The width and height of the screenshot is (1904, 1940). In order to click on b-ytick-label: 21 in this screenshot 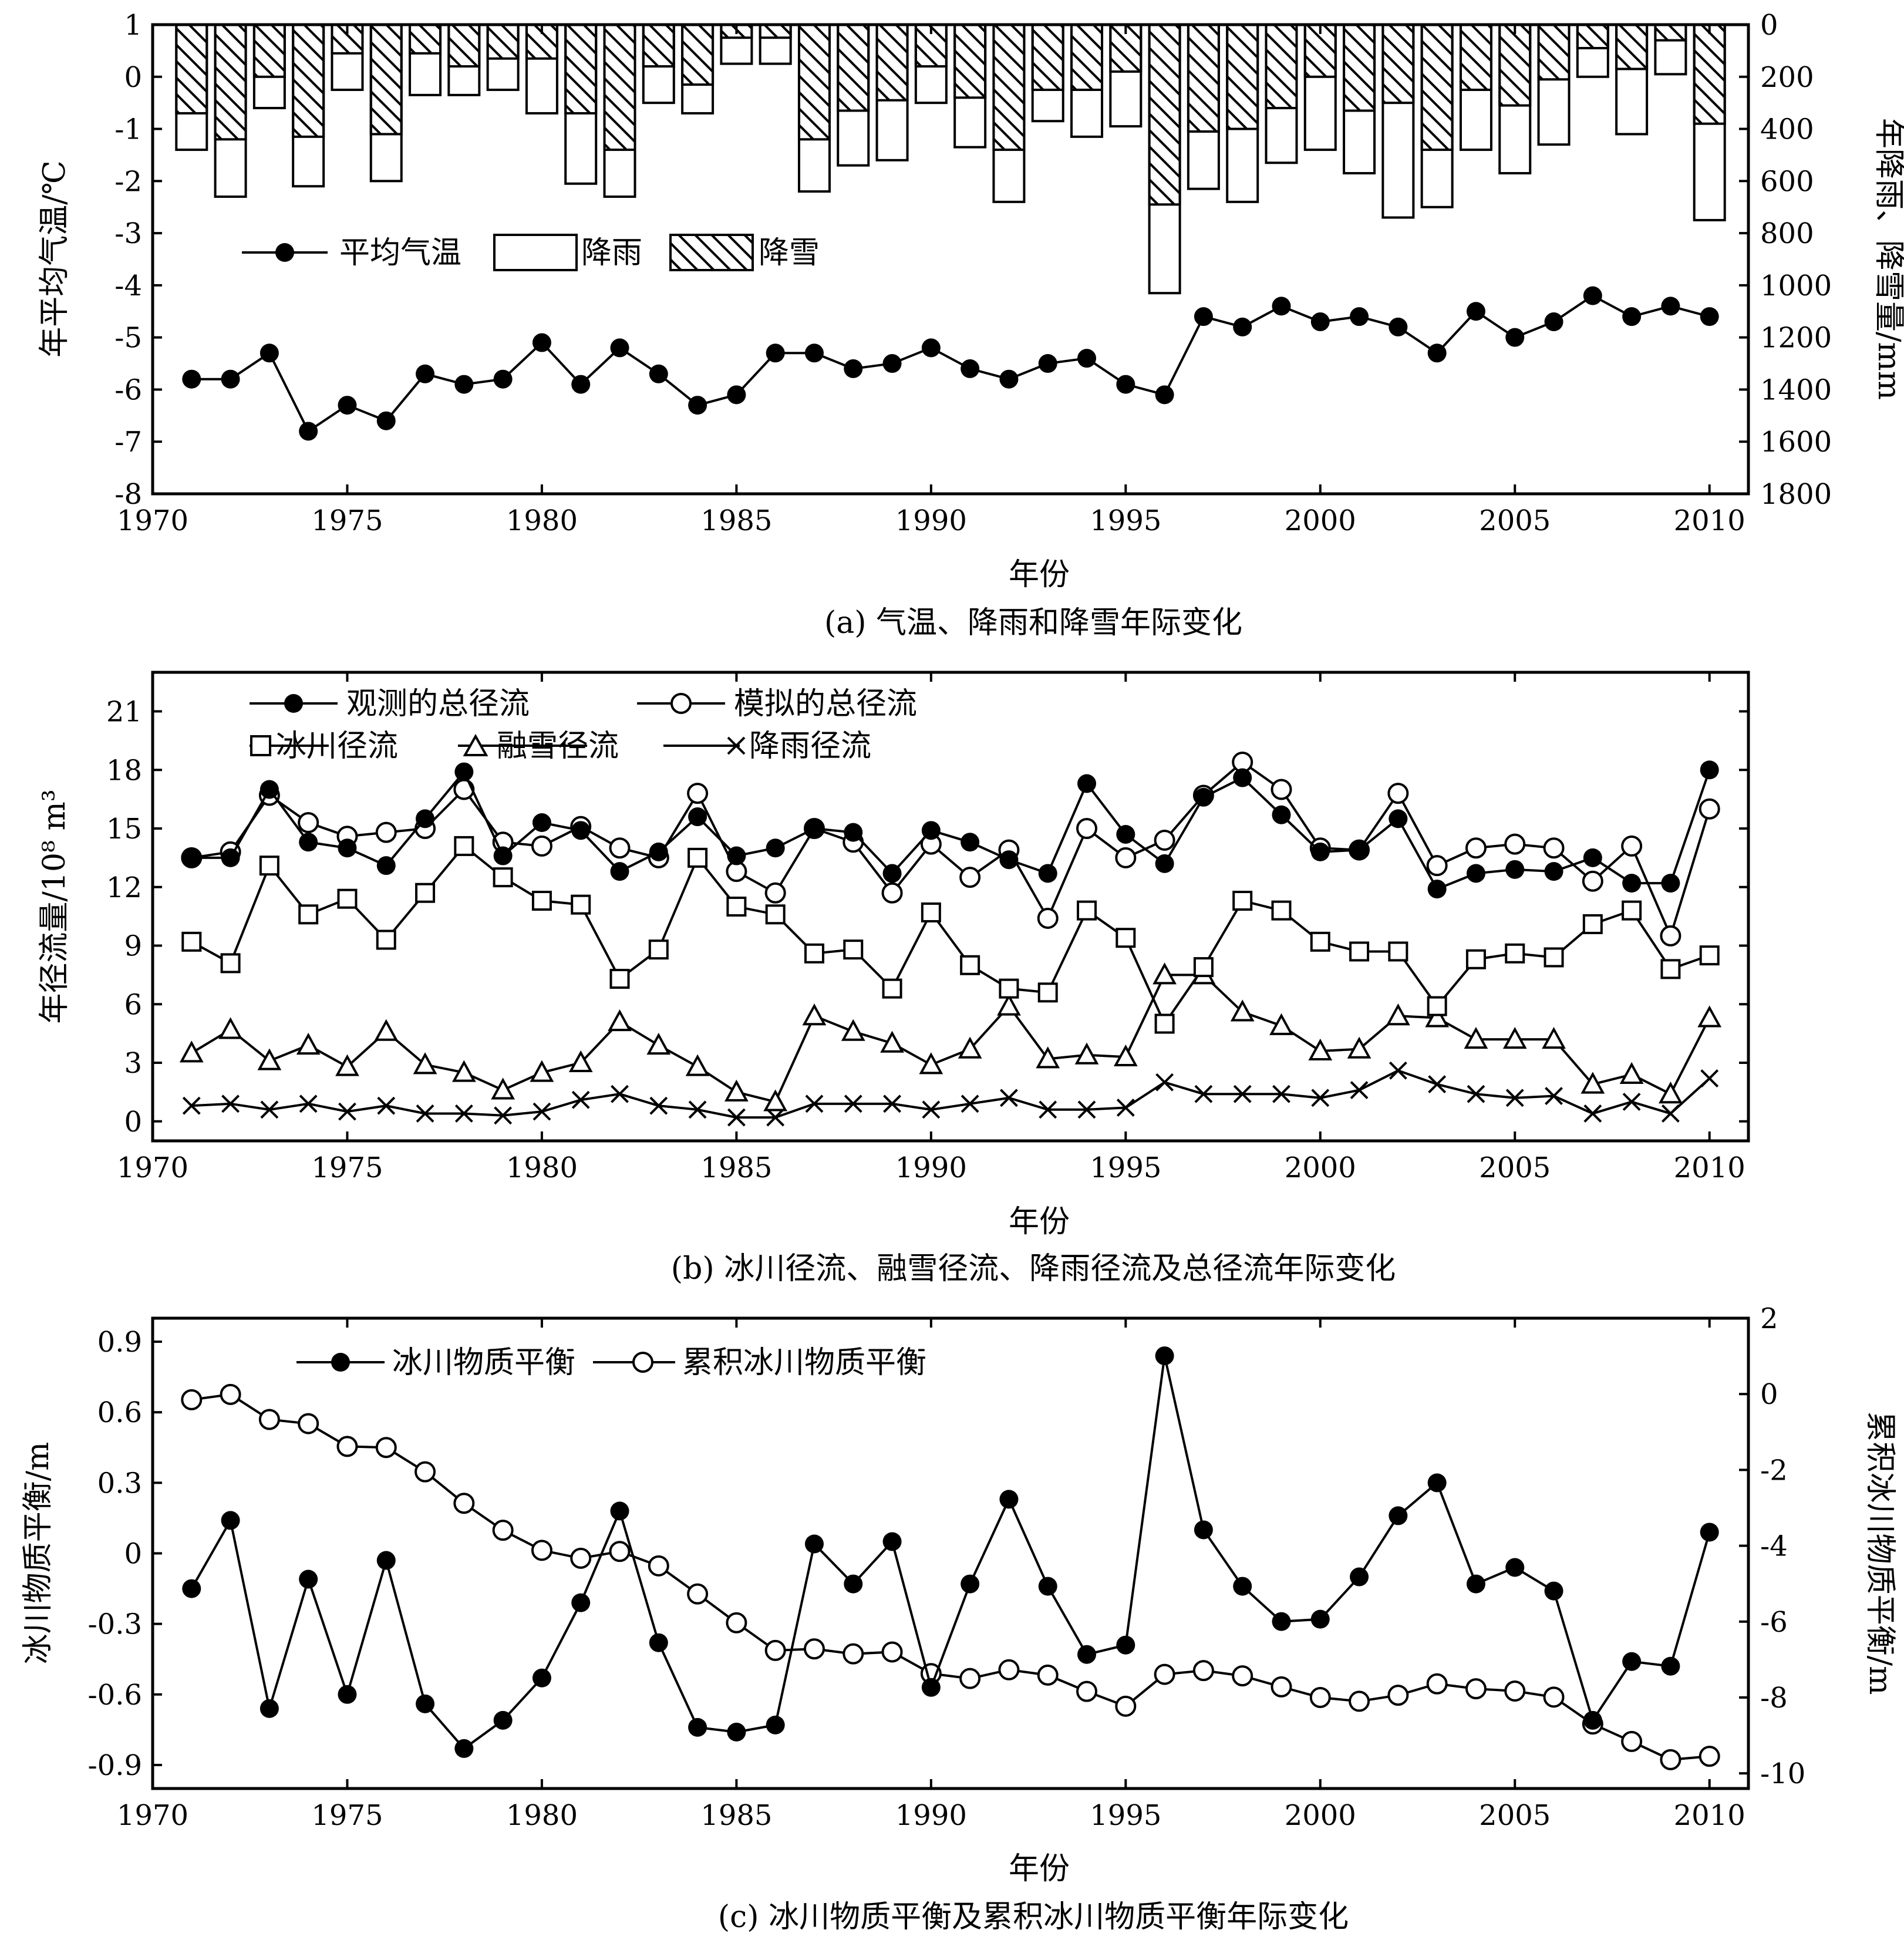, I will do `click(124, 712)`.